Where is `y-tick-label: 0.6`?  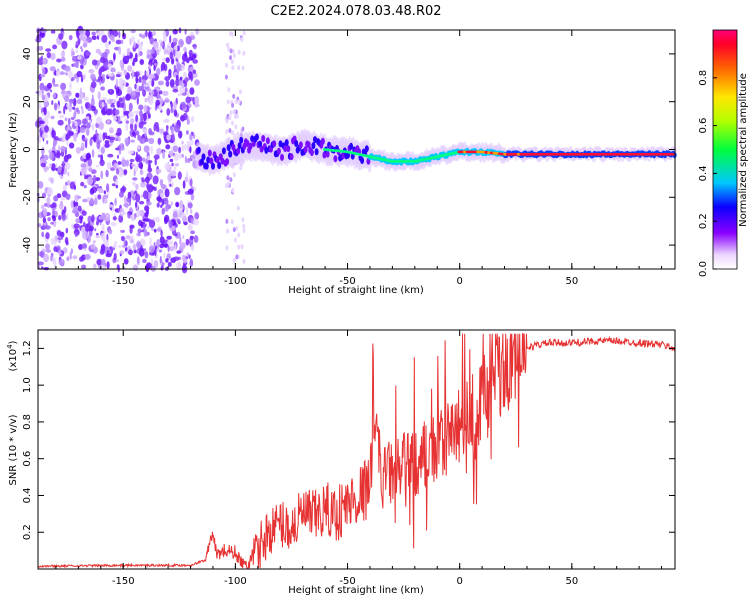
y-tick-label: 0.6 is located at coordinates (27, 459).